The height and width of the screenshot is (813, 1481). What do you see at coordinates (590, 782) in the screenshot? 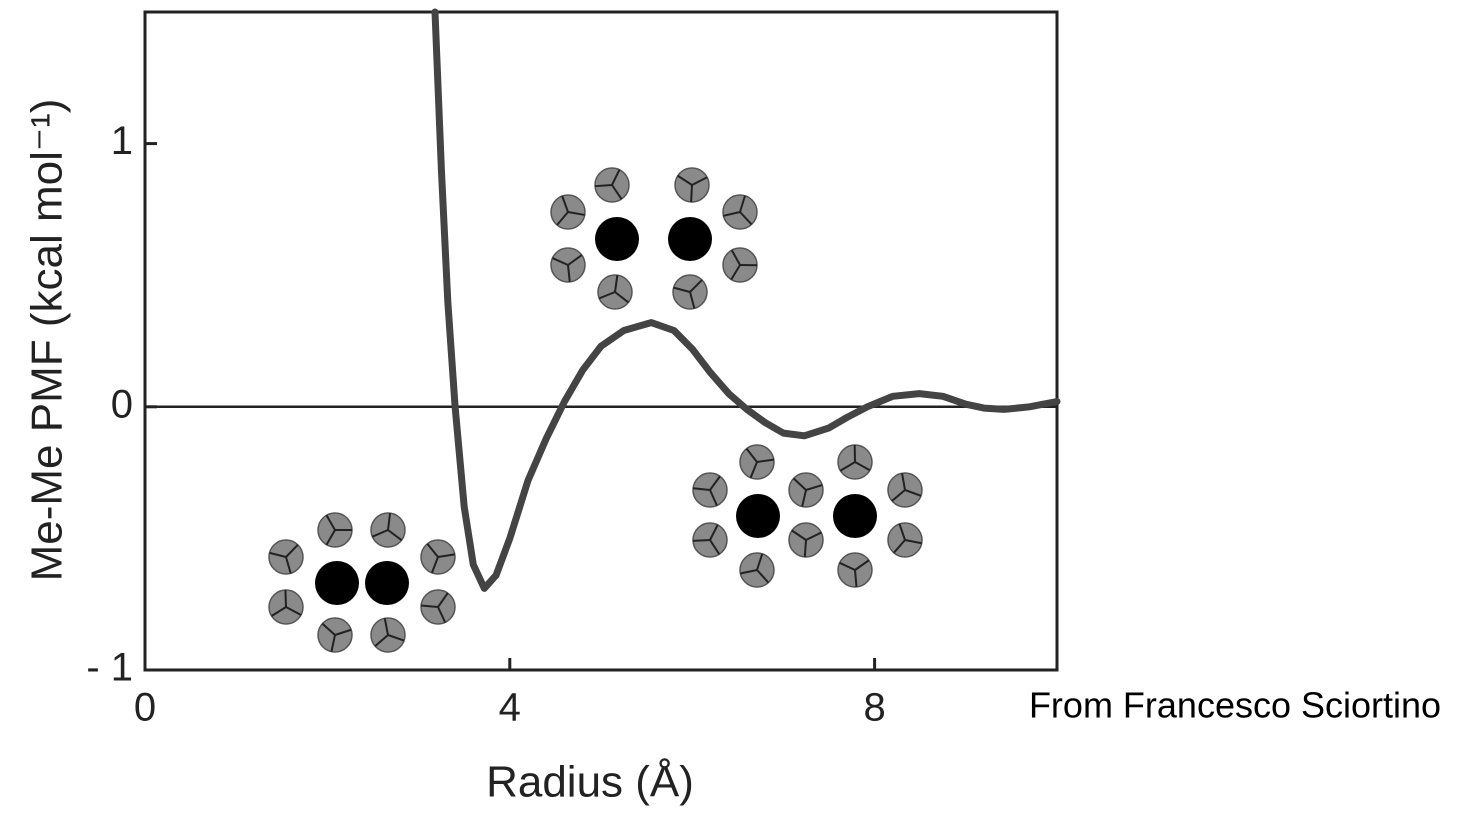
I see `x-axis-label: Radius (Å)` at bounding box center [590, 782].